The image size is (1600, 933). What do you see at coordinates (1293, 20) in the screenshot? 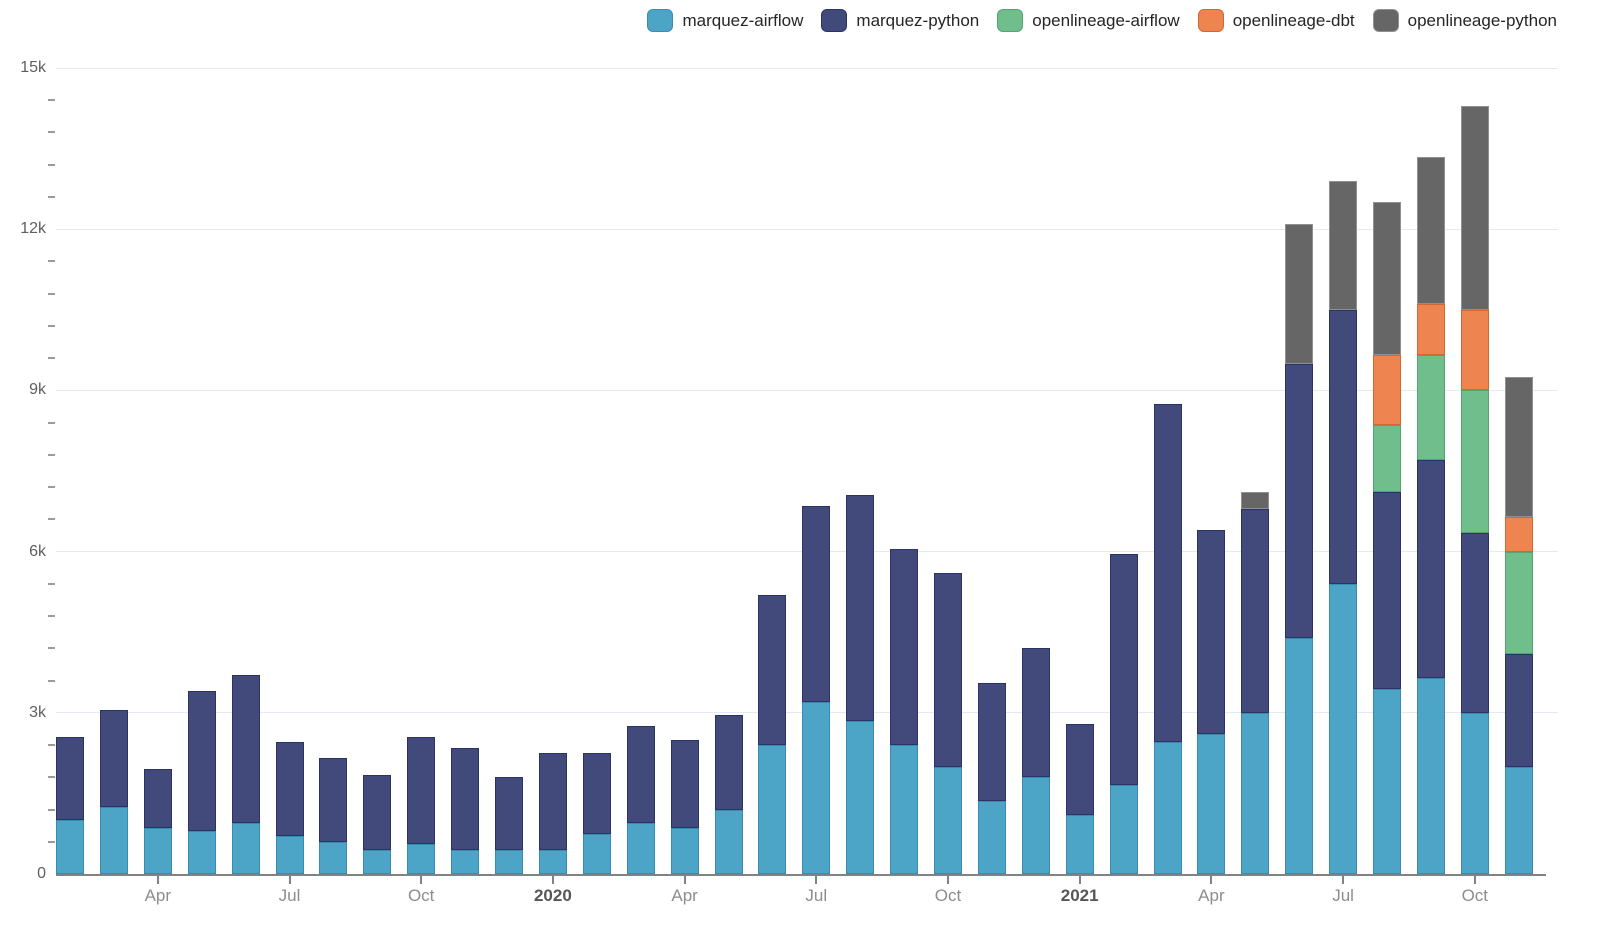
I see `legend-label: openlineage-dbt` at bounding box center [1293, 20].